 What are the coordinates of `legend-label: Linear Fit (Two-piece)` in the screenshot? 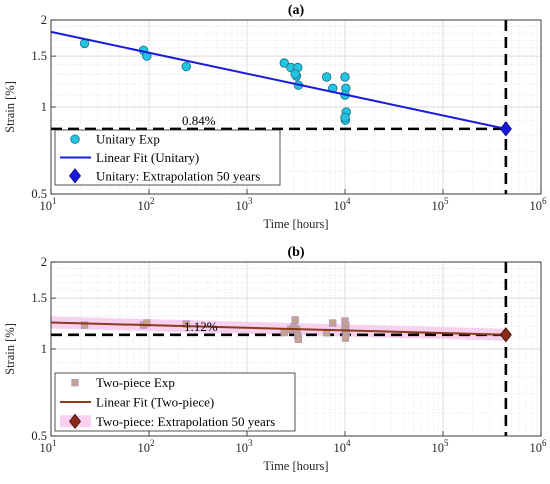 It's located at (155, 402).